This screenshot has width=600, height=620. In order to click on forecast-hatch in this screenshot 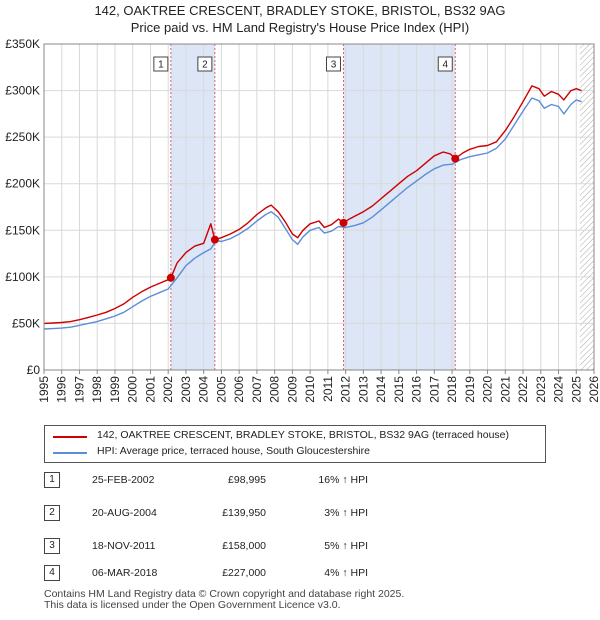, I will do `click(586, 207)`.